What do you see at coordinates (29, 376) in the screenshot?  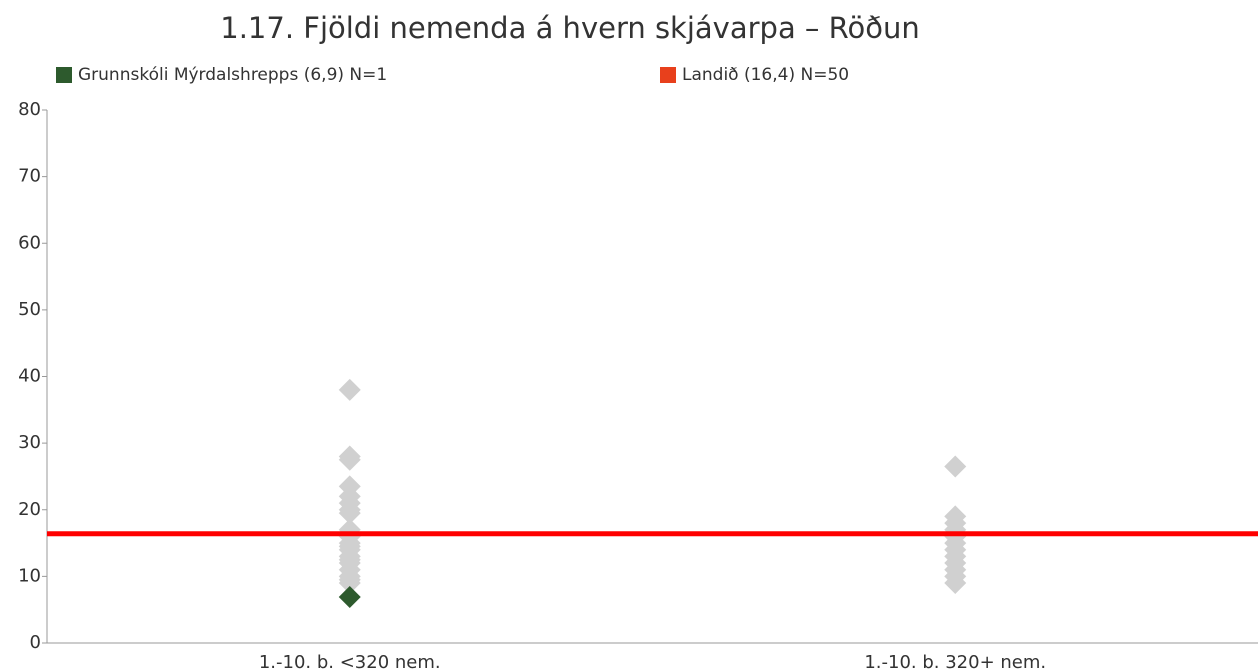 I see `y-tick-label: 40` at bounding box center [29, 376].